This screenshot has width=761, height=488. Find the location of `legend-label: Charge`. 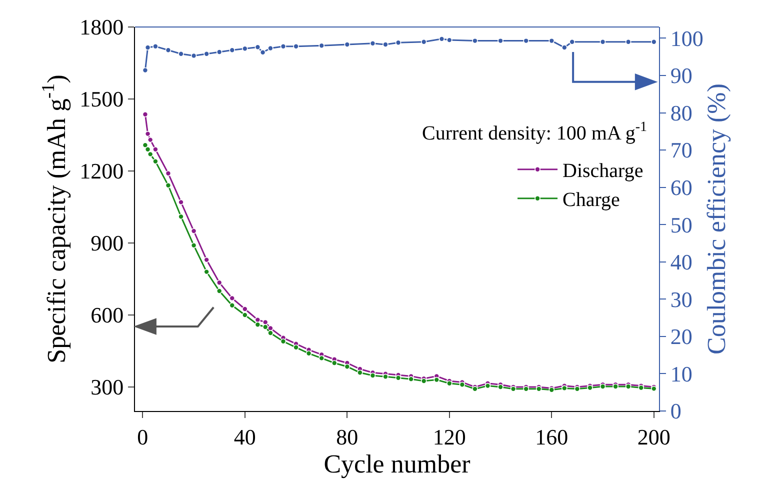

legend-label: Charge is located at coordinates (591, 200).